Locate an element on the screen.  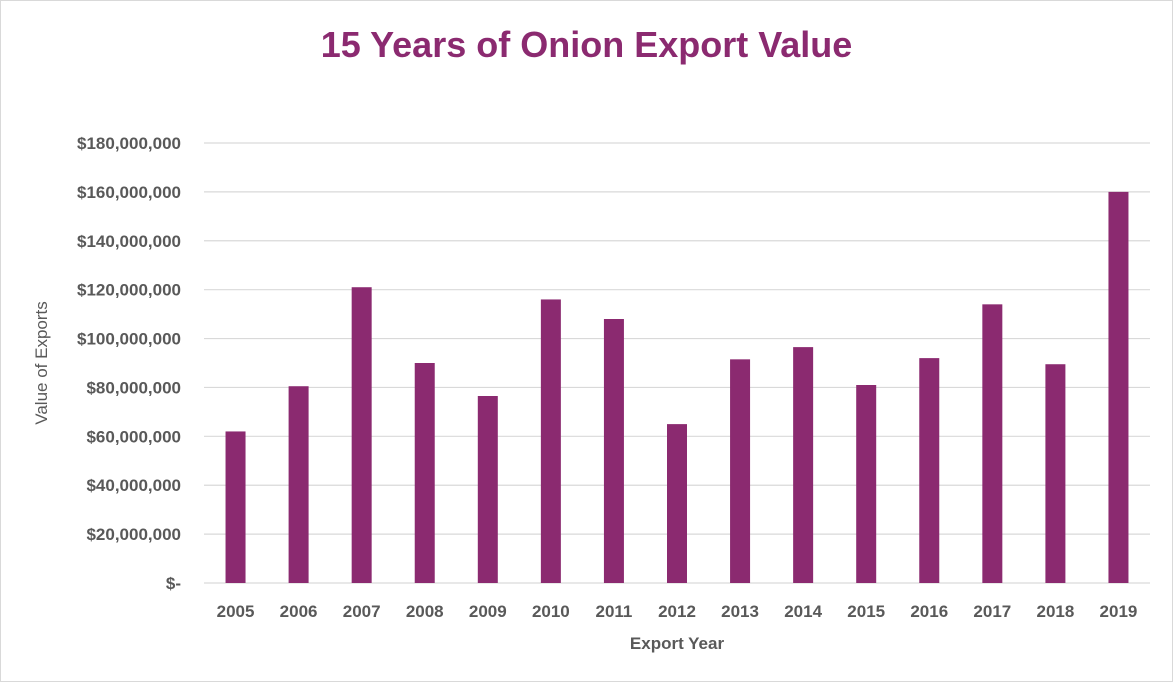
bar-2016 is located at coordinates (929, 470).